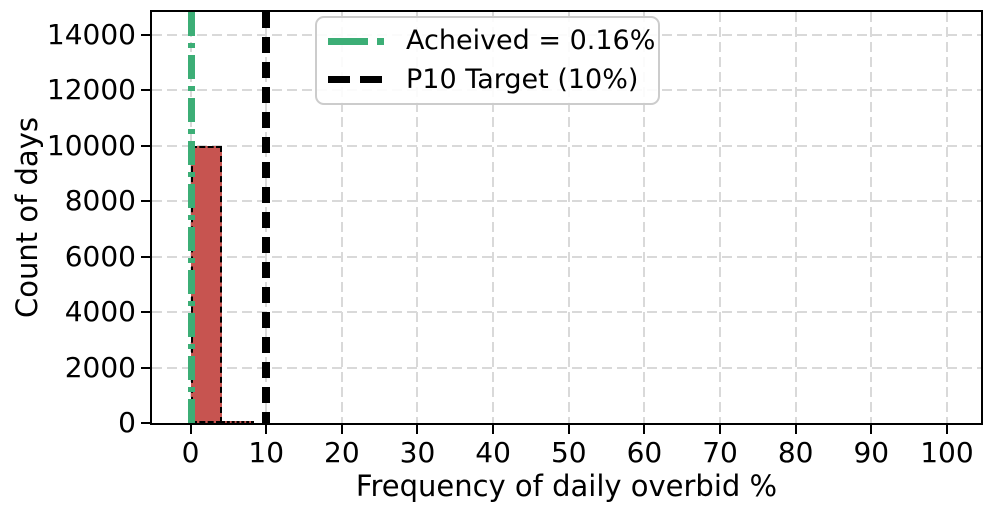 The height and width of the screenshot is (511, 997). I want to click on x-tick-label: 50, so click(568, 452).